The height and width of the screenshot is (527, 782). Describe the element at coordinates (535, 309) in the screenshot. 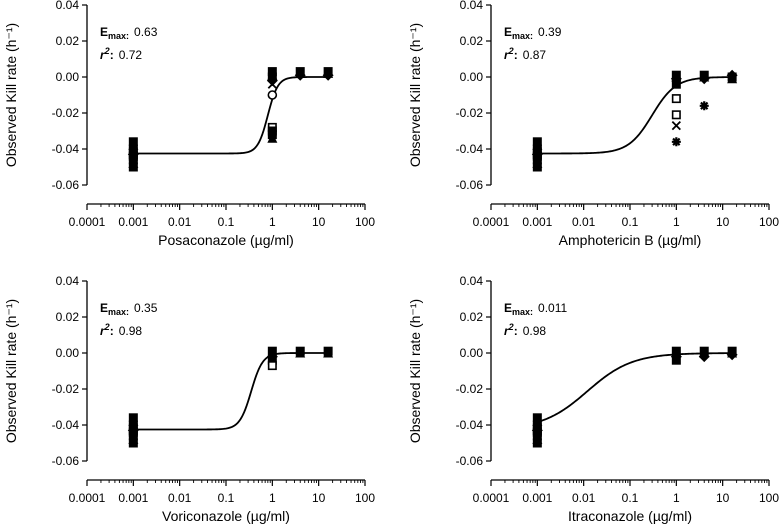

I see `emax-annotation: Emax: 0.011` at that location.